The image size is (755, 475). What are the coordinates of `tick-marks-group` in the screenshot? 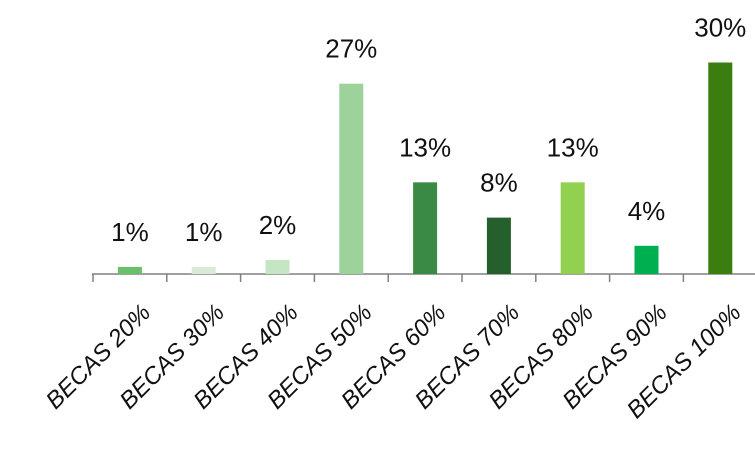 It's located at (388, 278).